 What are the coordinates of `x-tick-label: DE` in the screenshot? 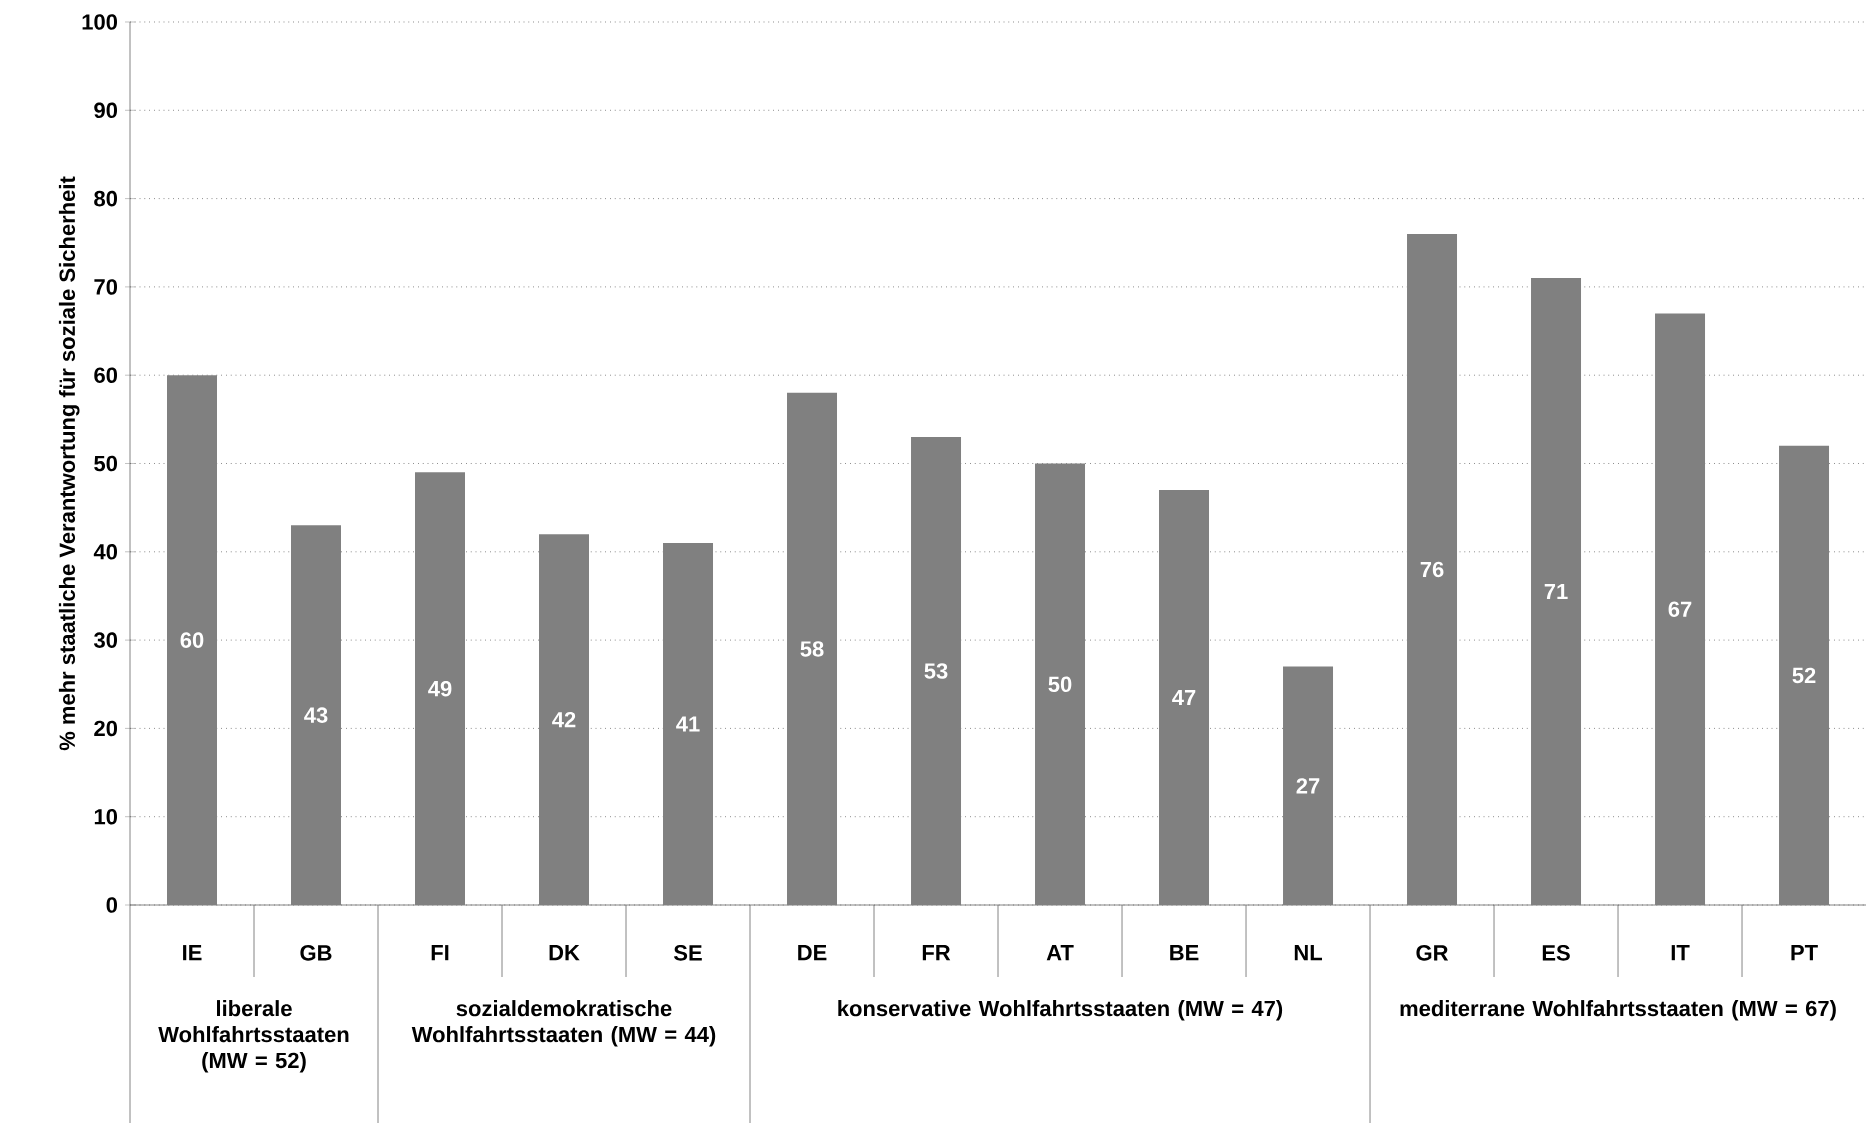 It's located at (812, 953).